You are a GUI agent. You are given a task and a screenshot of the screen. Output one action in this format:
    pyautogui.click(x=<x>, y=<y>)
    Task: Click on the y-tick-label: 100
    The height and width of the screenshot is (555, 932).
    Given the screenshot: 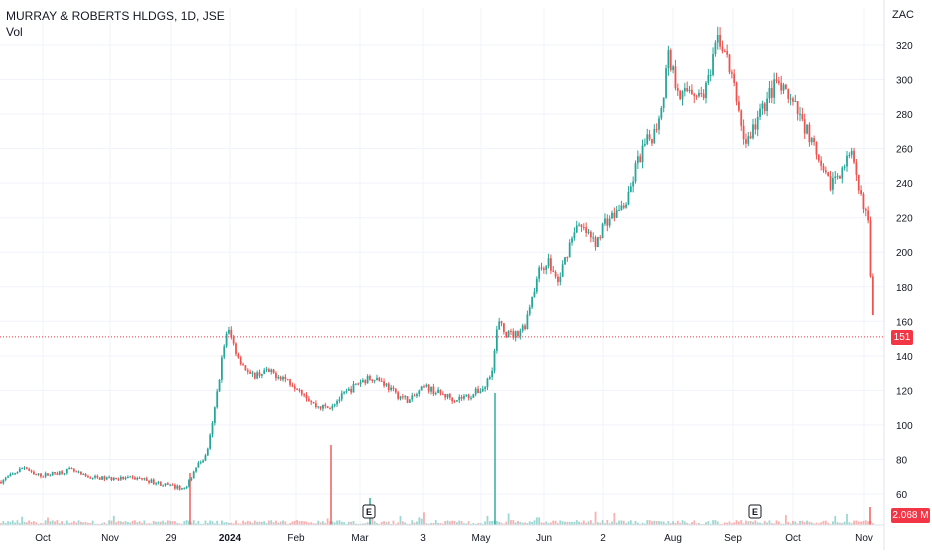 What is the action you would take?
    pyautogui.click(x=904, y=426)
    